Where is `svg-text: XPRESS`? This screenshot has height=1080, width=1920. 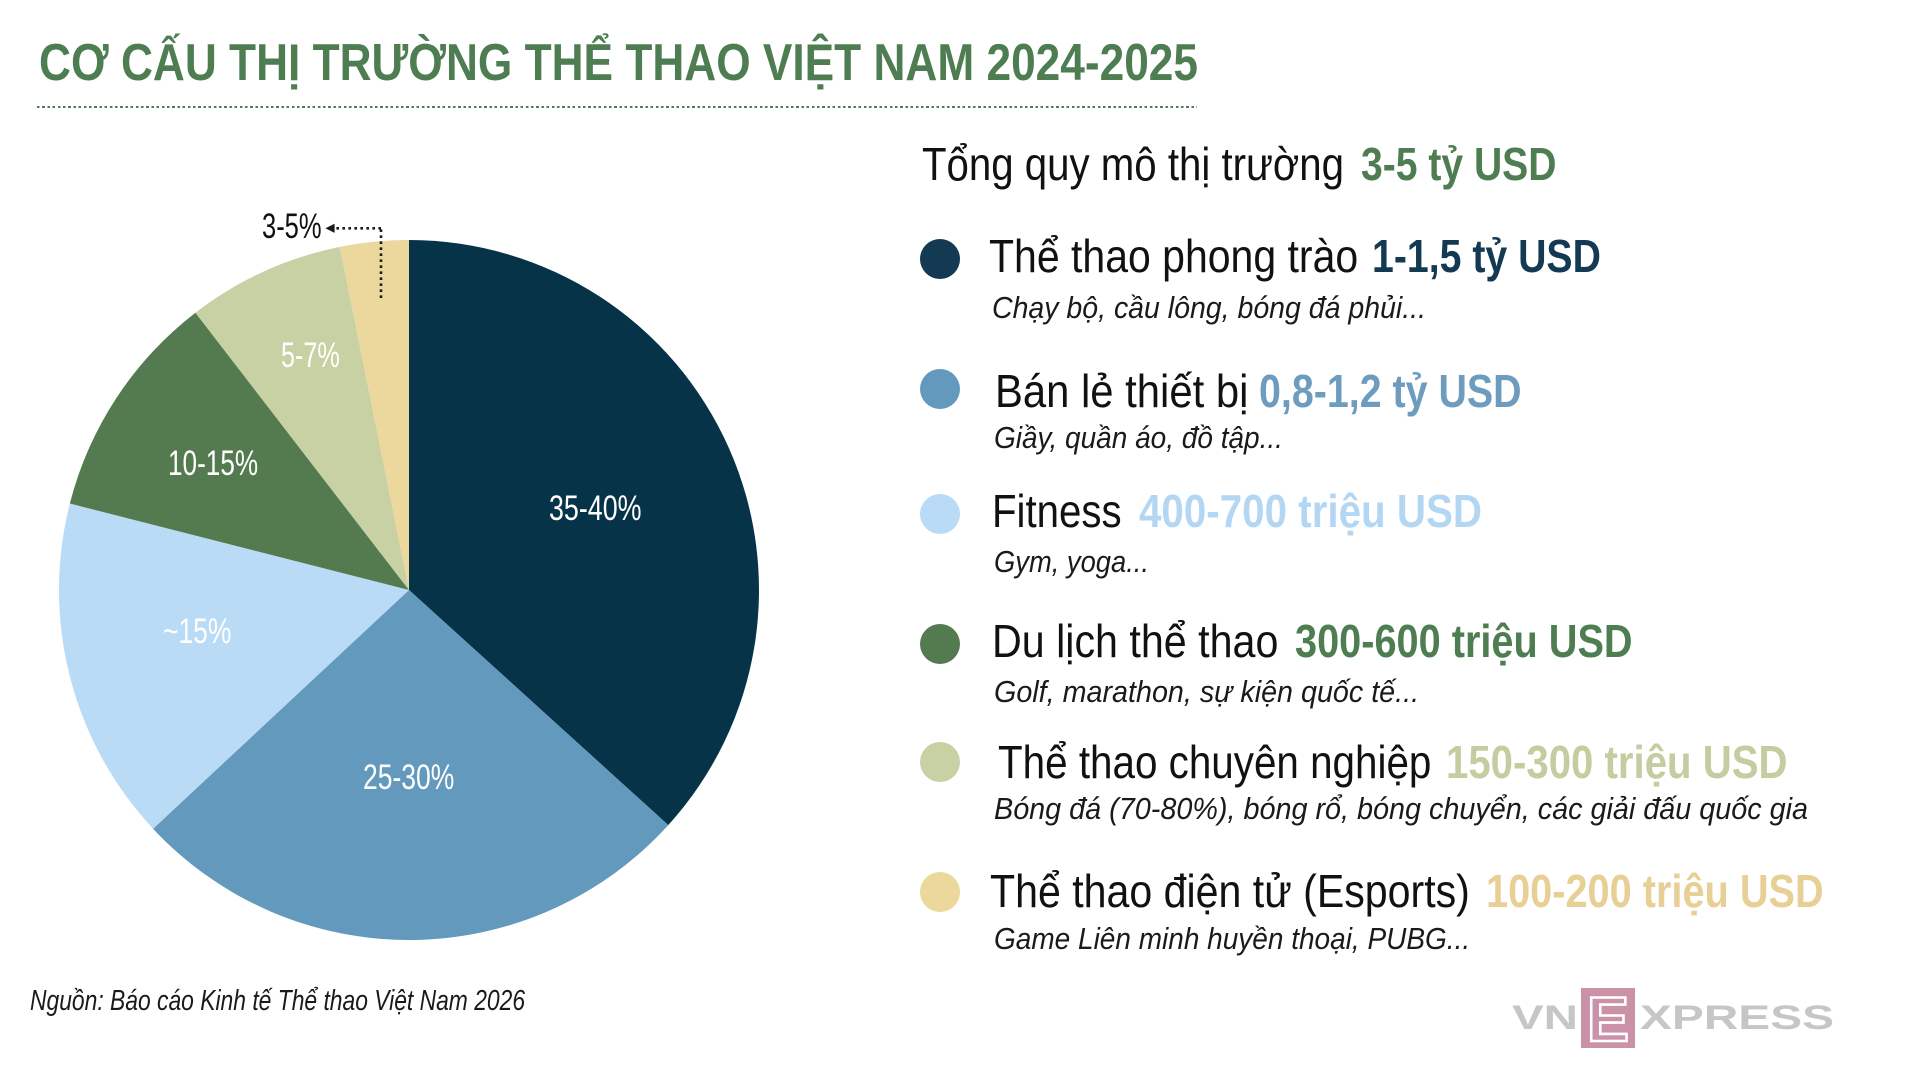
svg-text: XPRESS is located at coordinates (1737, 1018).